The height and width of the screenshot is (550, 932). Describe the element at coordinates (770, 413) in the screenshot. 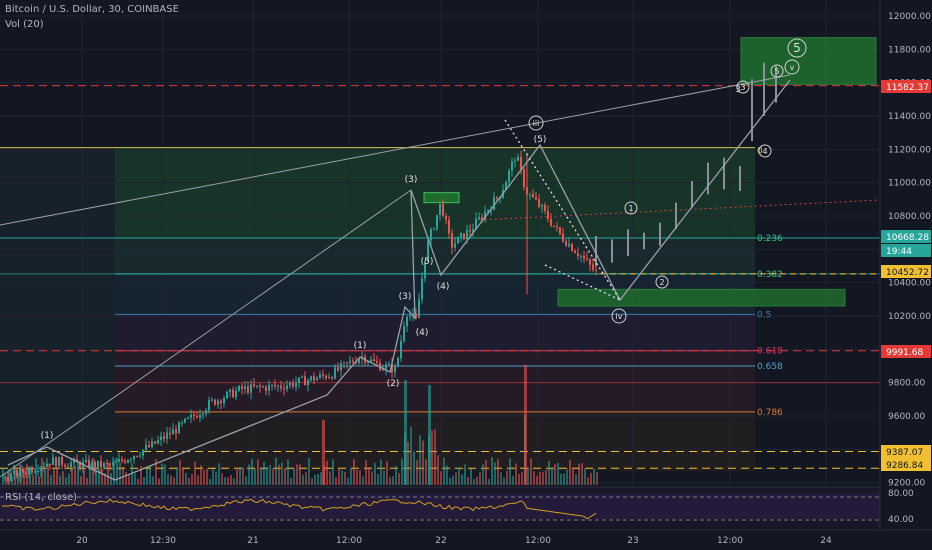

I see `fib-label: 0.786` at that location.